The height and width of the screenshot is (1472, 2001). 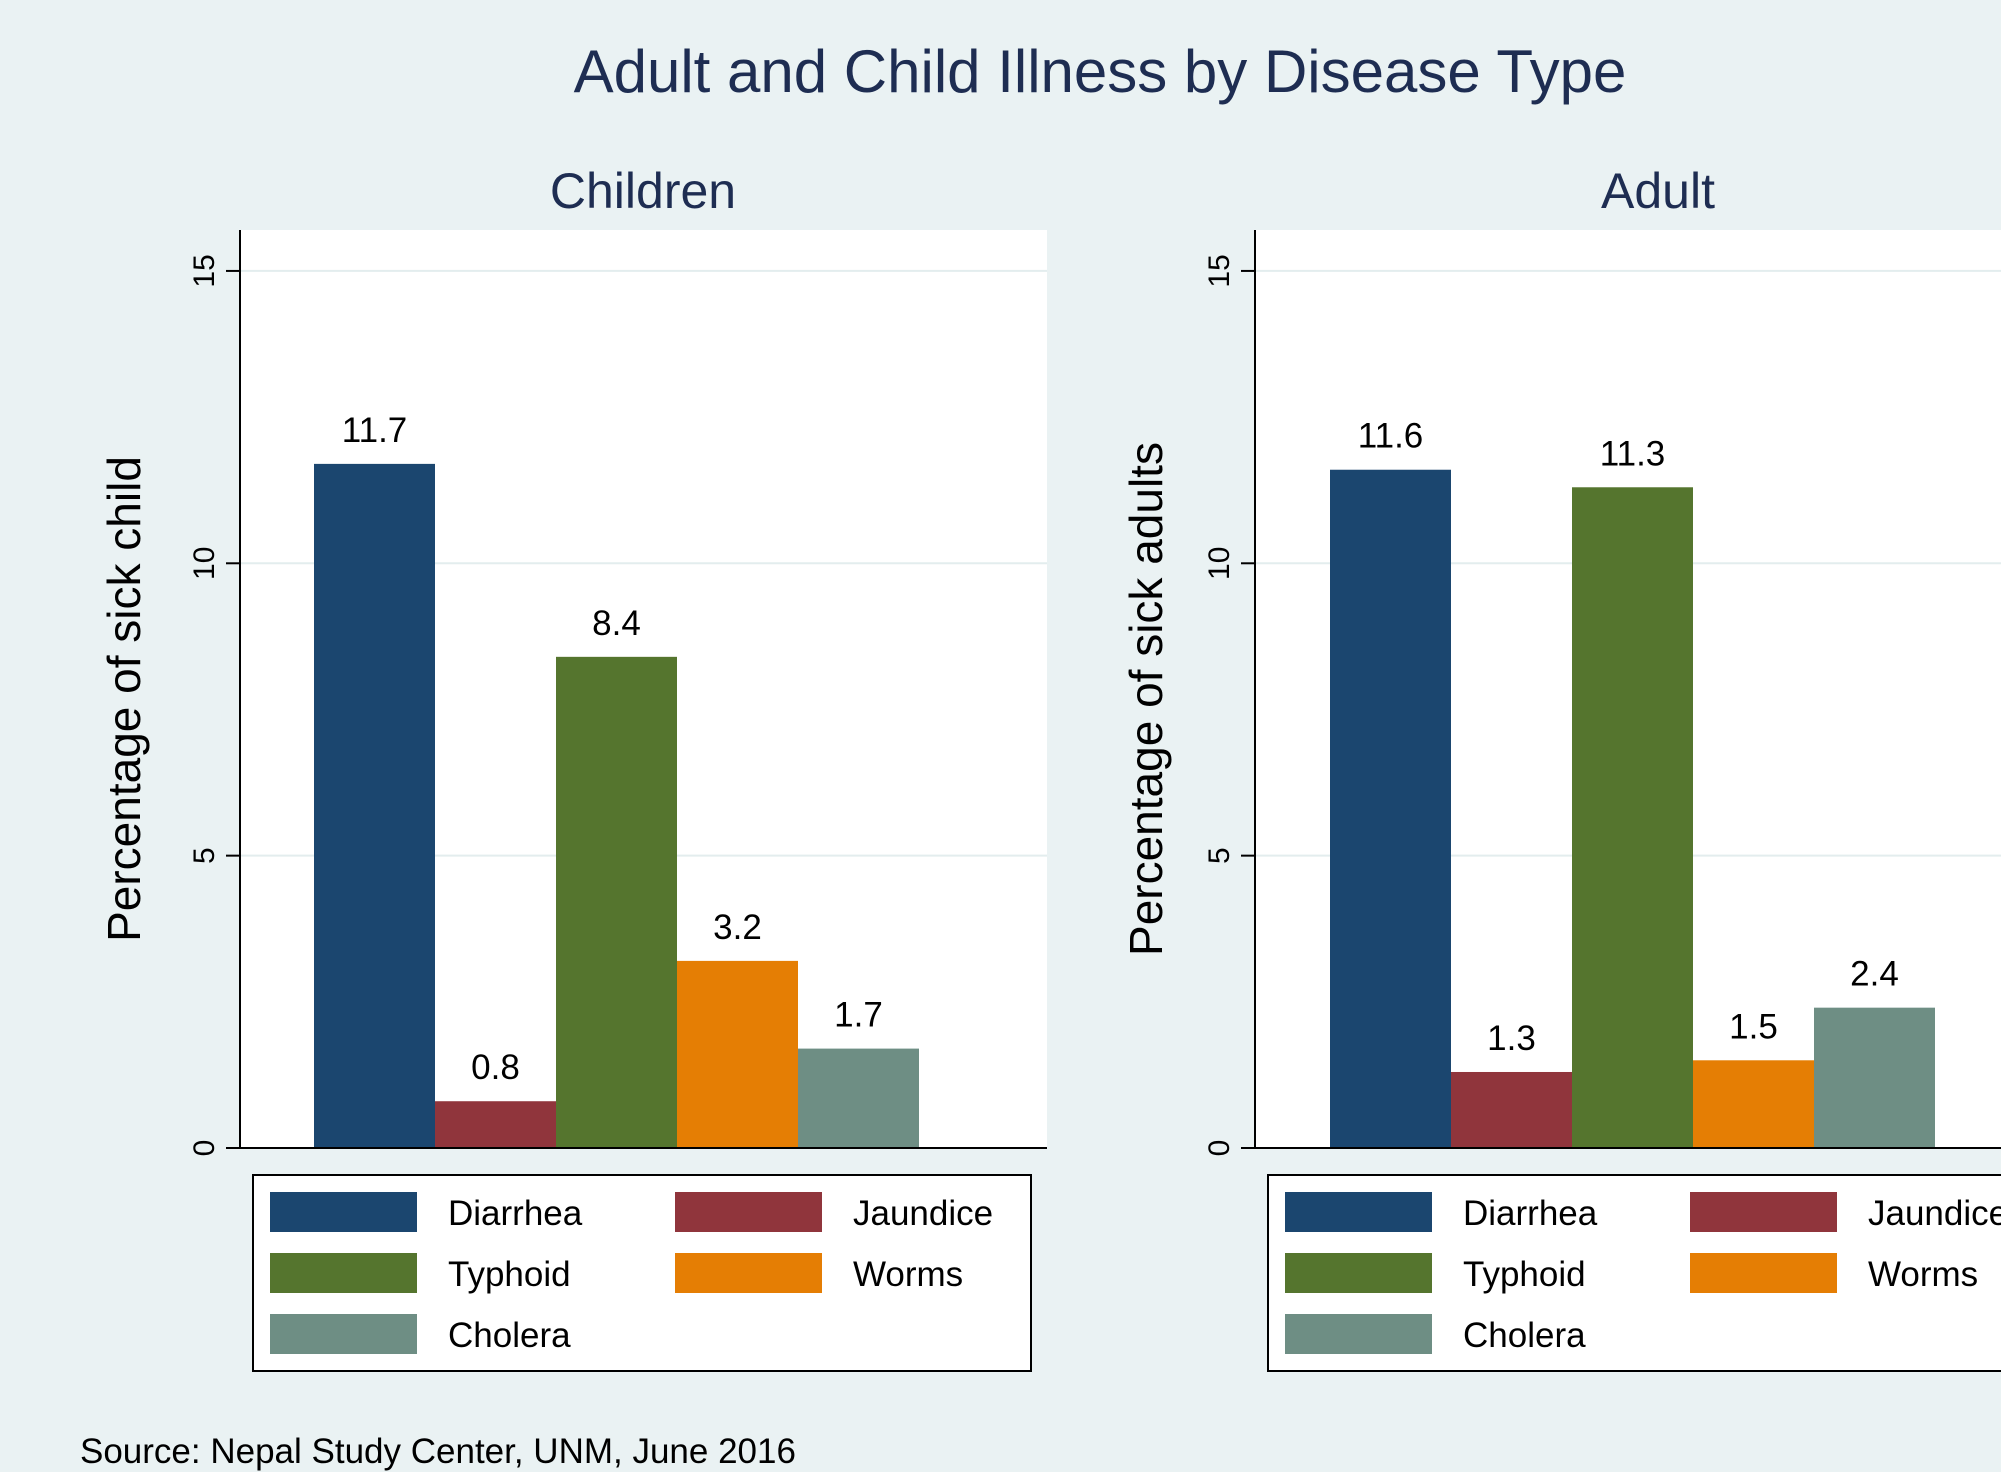 I want to click on data-label-cholera: 1.7, so click(x=858, y=1015).